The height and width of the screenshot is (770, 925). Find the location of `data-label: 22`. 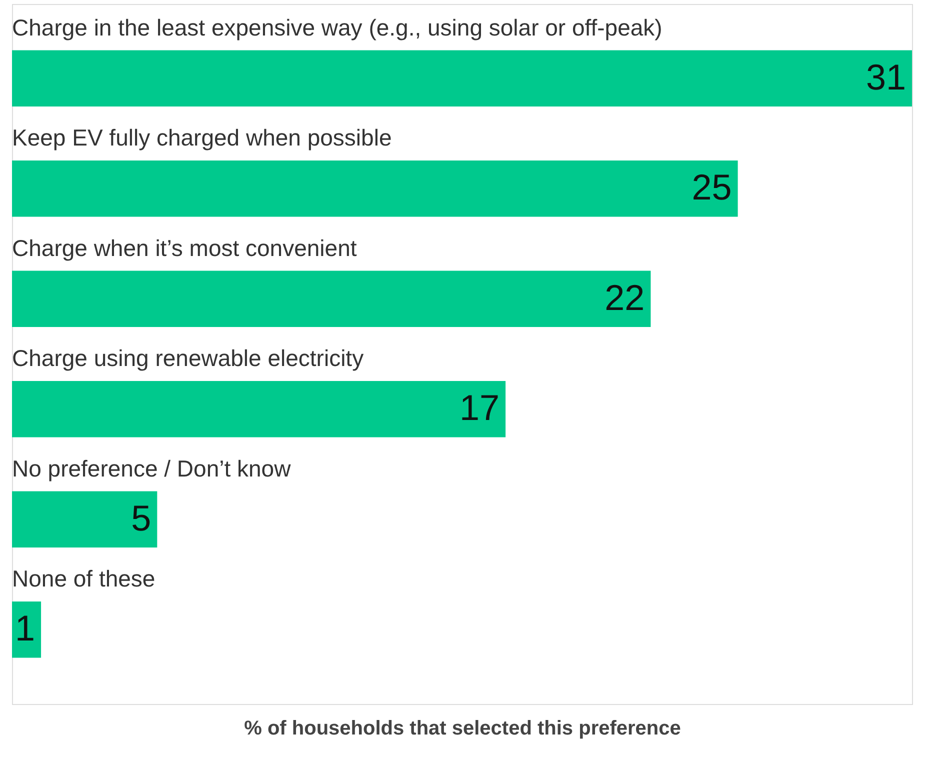

data-label: 22 is located at coordinates (624, 297).